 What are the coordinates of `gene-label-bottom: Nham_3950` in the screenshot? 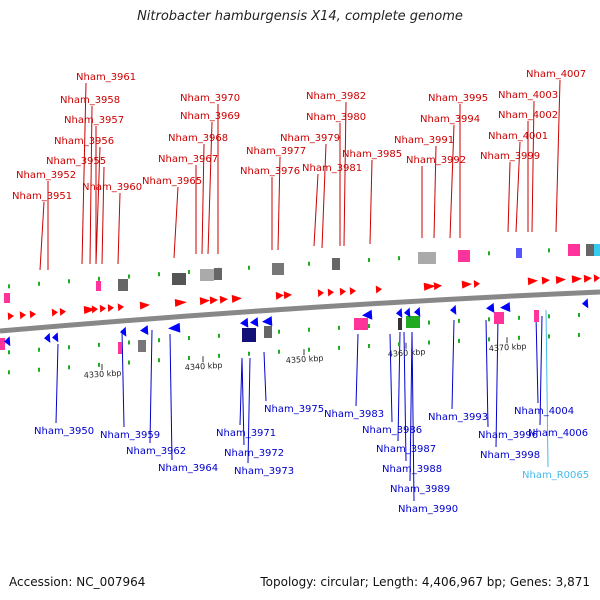 It's located at (64, 431).